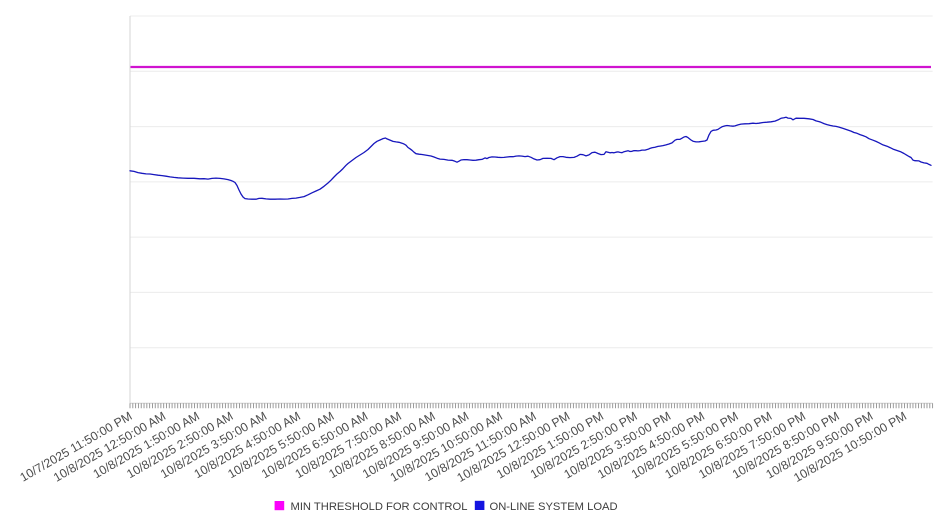 This screenshot has height=531, width=946. What do you see at coordinates (554, 507) in the screenshot?
I see `svg-text: ON-LINE SYSTEM LOAD` at bounding box center [554, 507].